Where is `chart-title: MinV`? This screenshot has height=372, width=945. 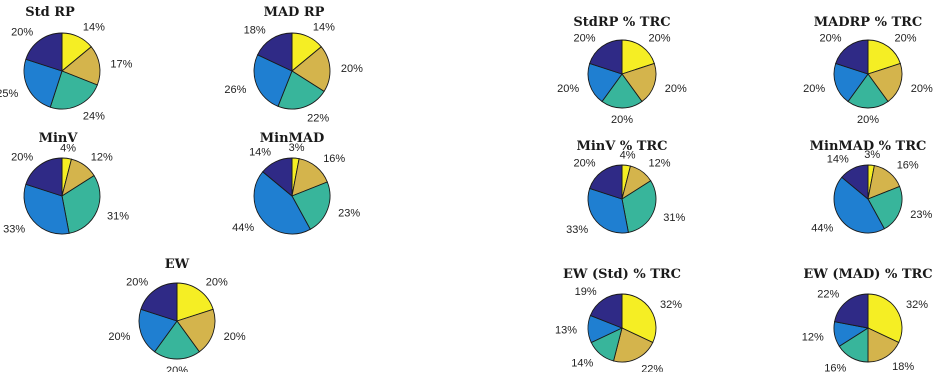 chart-title: MinV is located at coordinates (59, 138).